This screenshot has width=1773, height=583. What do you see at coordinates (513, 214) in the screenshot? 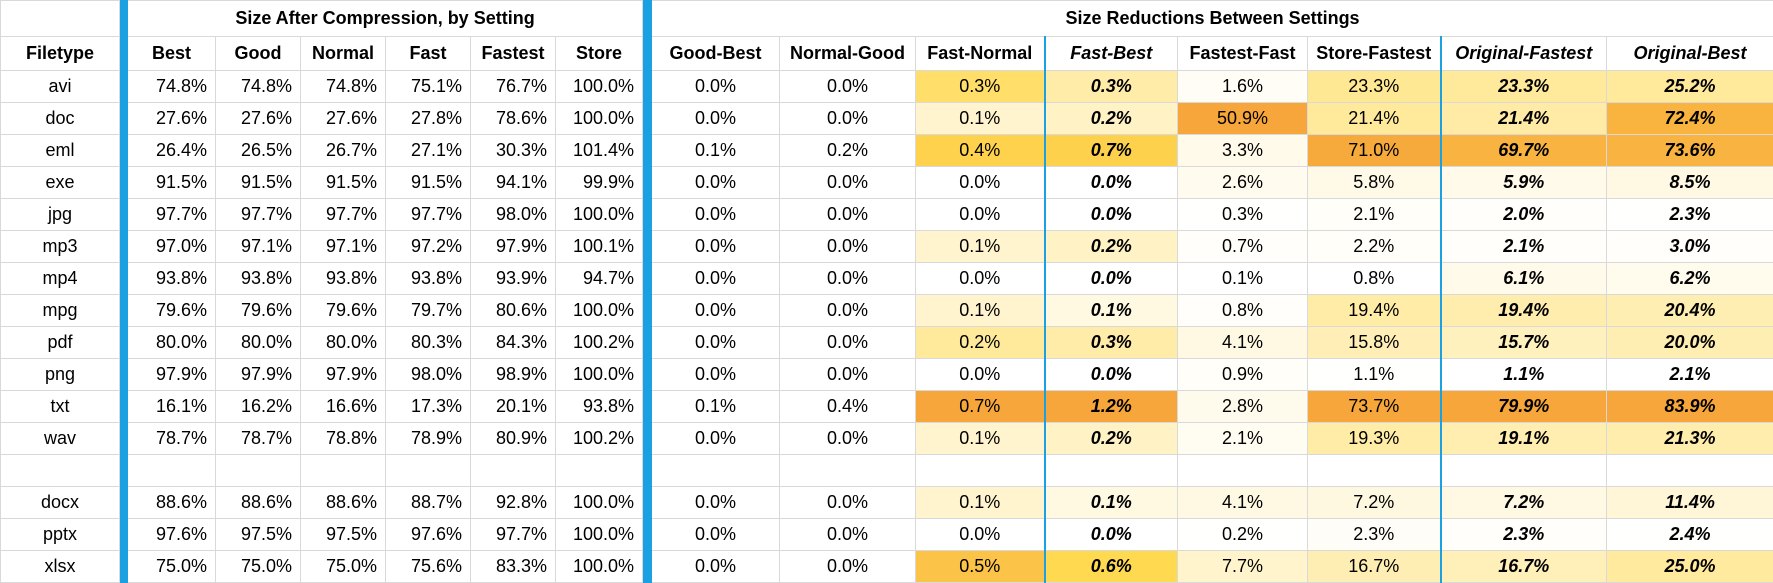
I see `value-cell: 98.0%` at bounding box center [513, 214].